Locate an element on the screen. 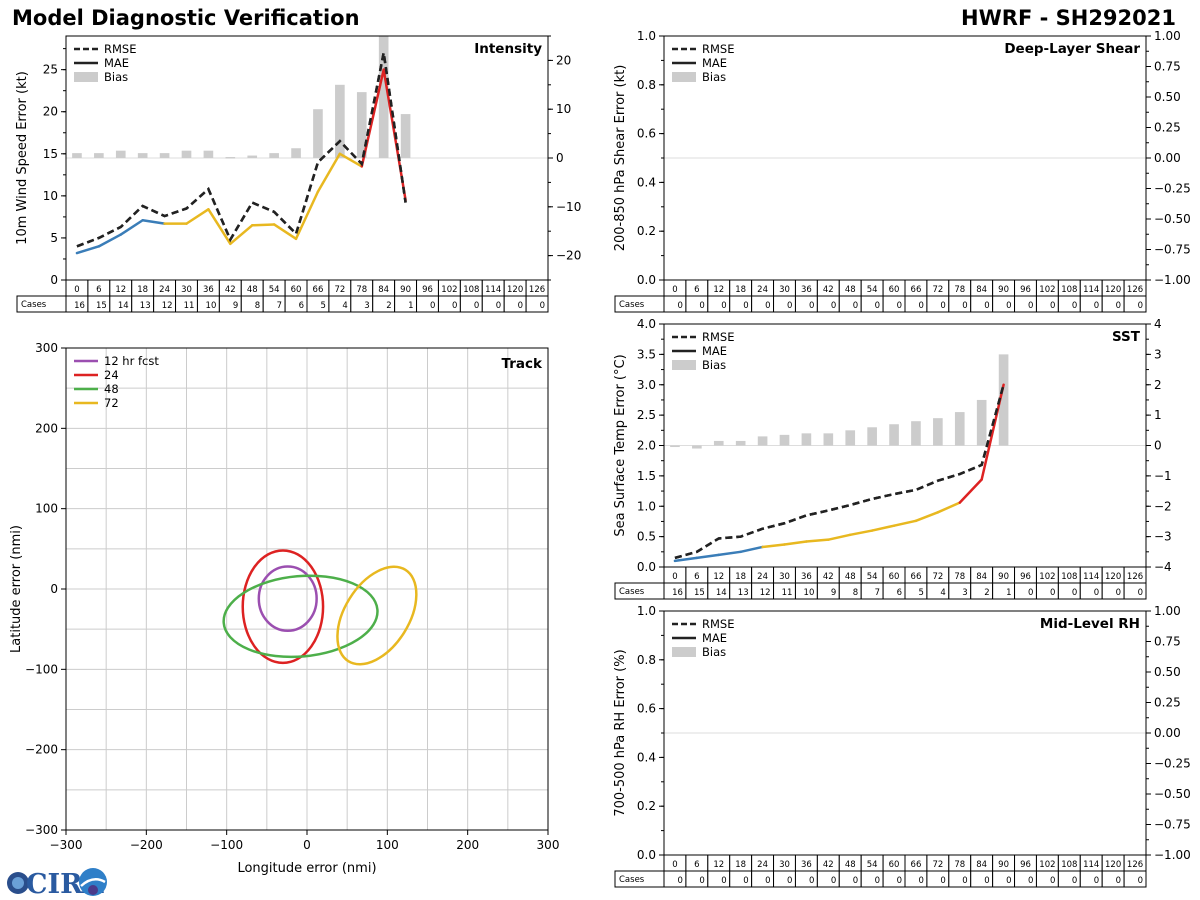 The image size is (1200, 900). y2-tick-label: −2 is located at coordinates (1163, 506).